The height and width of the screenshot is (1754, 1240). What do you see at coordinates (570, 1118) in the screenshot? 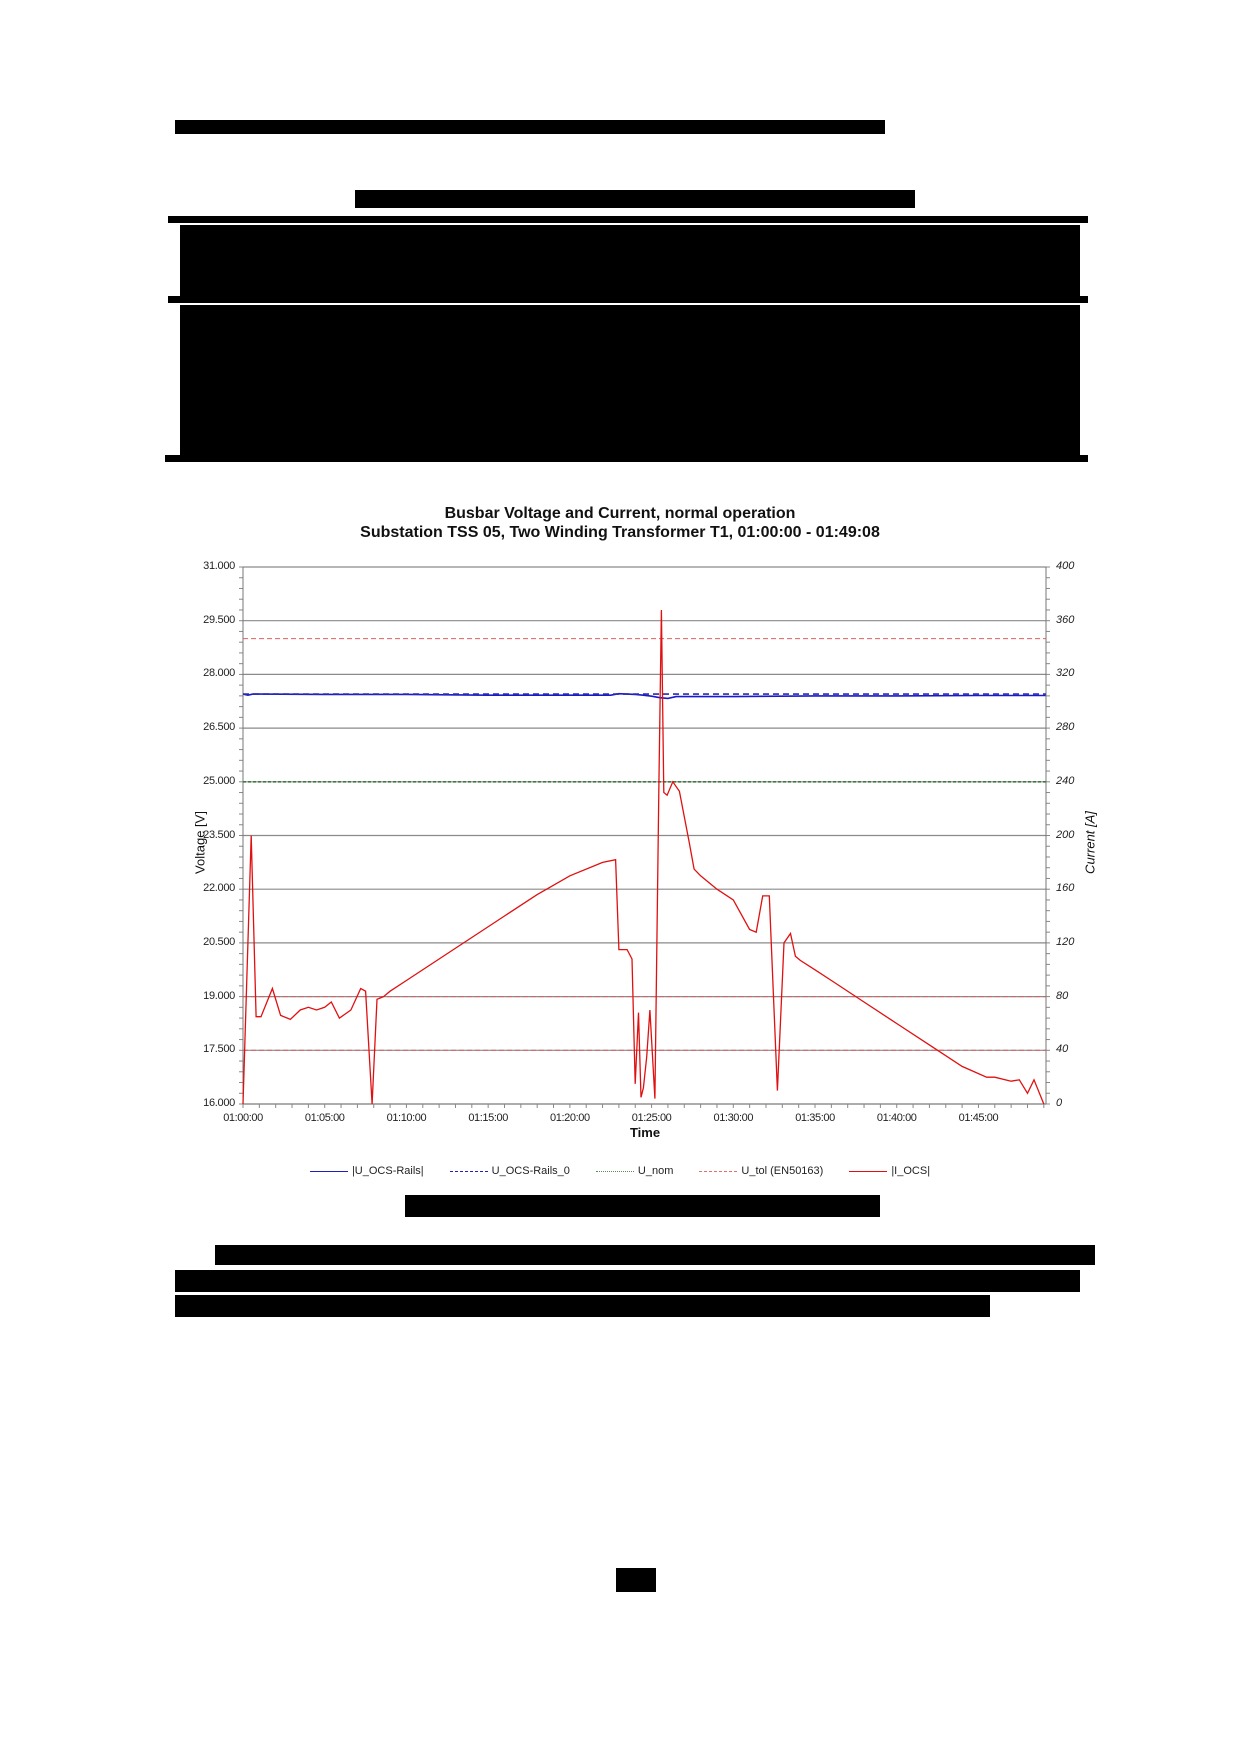
I see `x-tick-label: 01:20:00` at bounding box center [570, 1118].